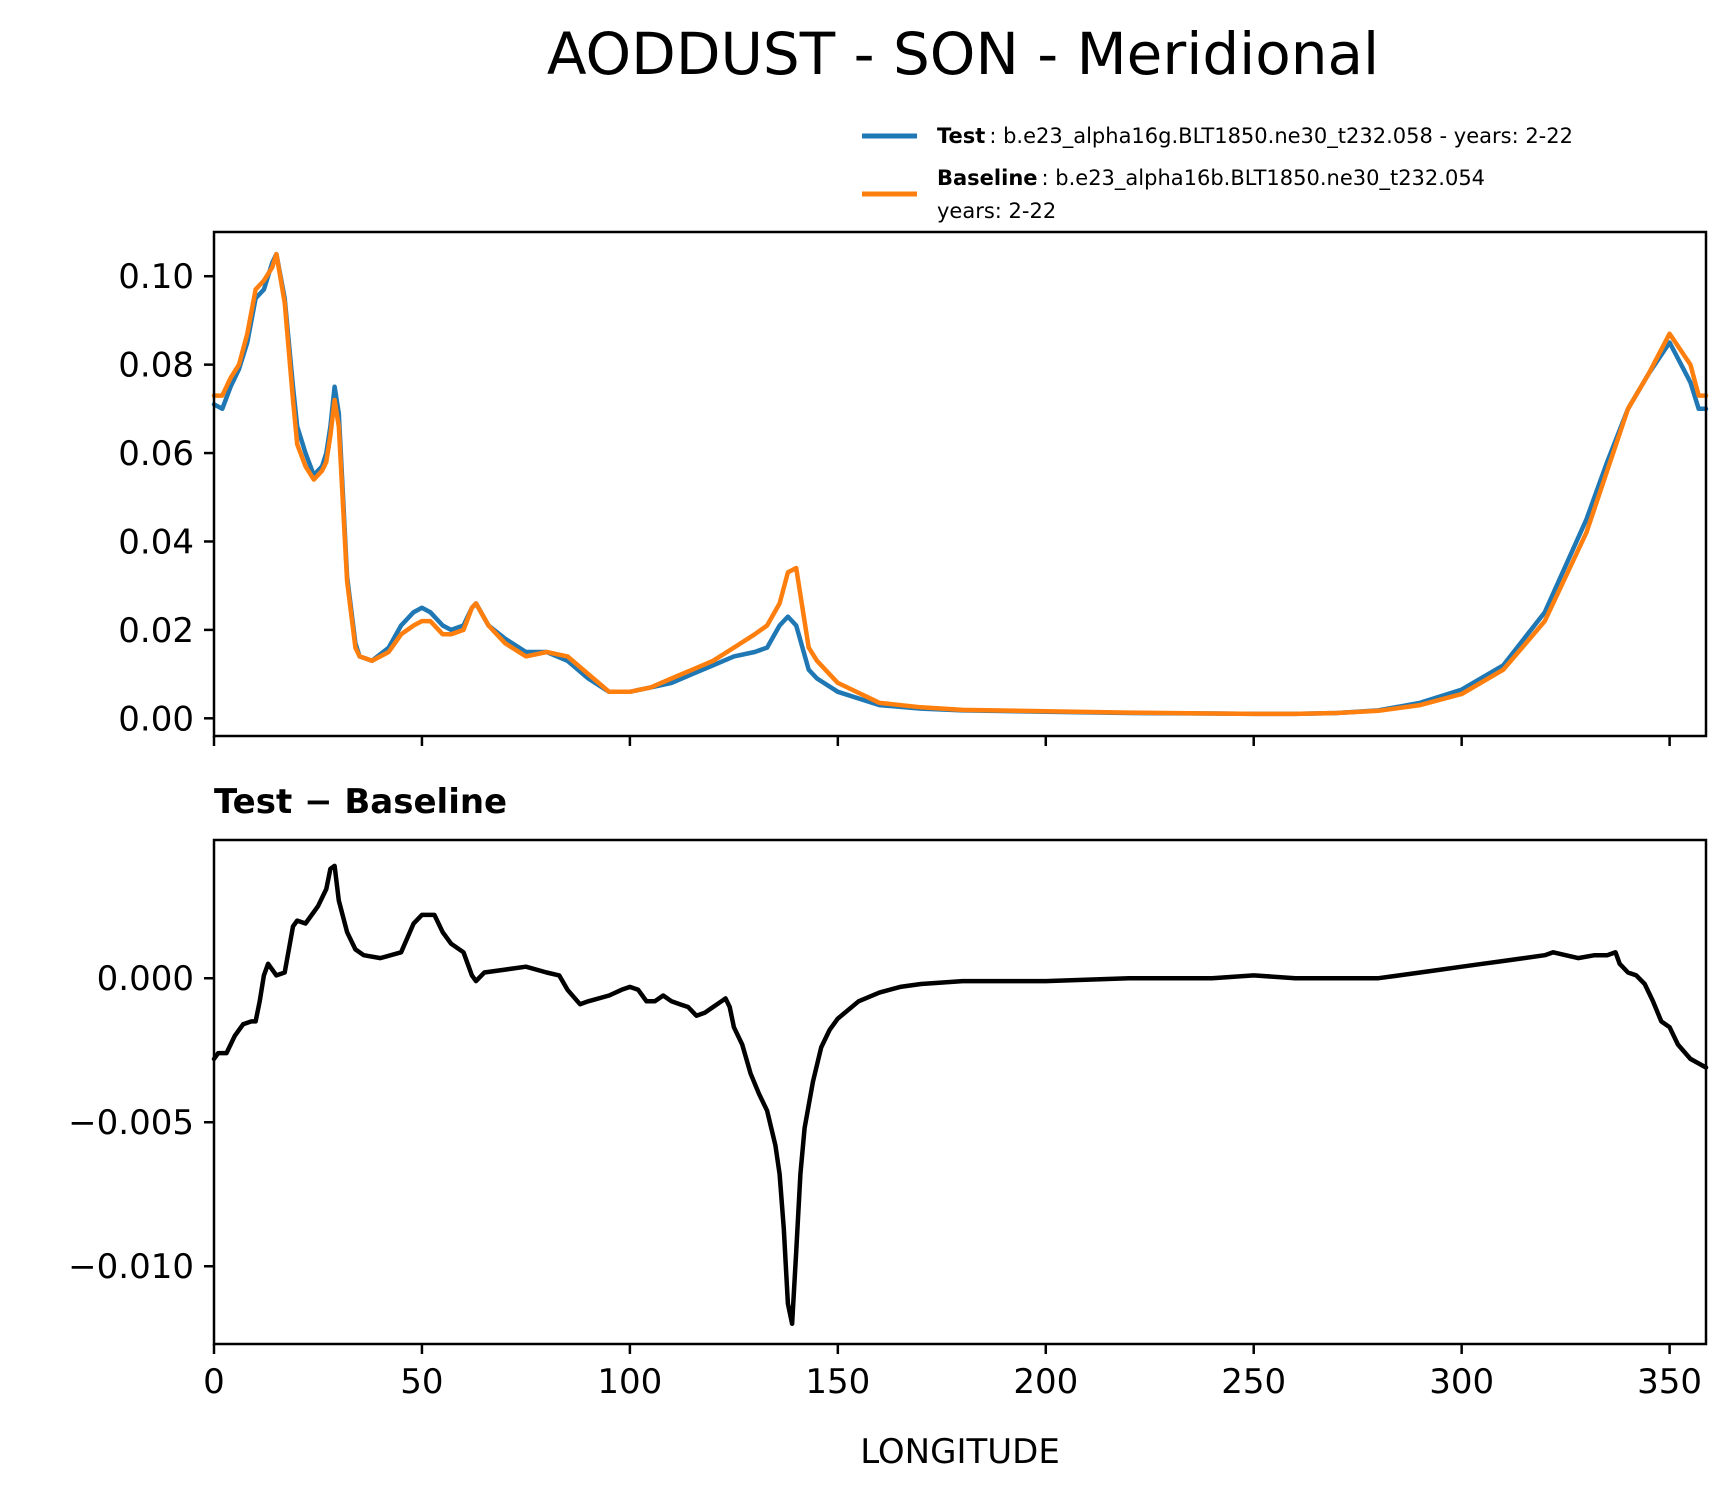 The height and width of the screenshot is (1496, 1734). What do you see at coordinates (996, 211) in the screenshot?
I see `legend-baseline-years: years: 2-22` at bounding box center [996, 211].